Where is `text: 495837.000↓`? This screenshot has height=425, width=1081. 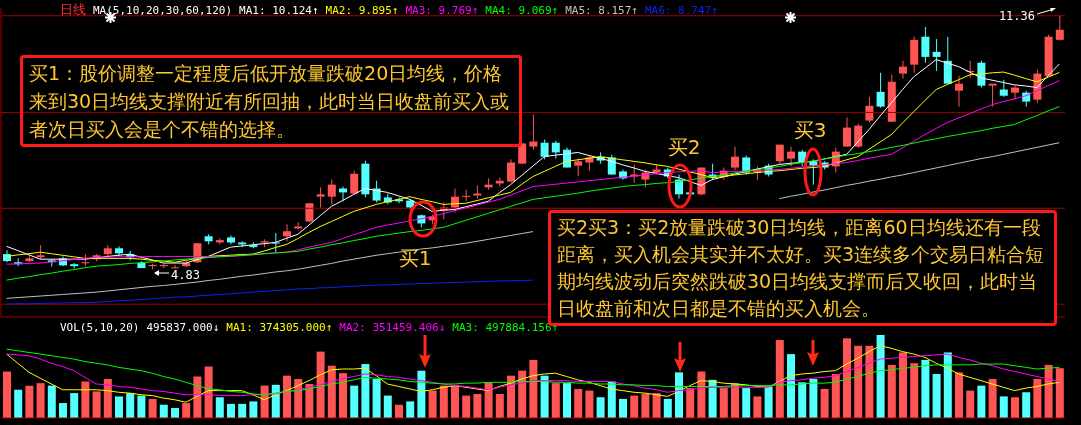
text: 495837.000↓ is located at coordinates (183, 327).